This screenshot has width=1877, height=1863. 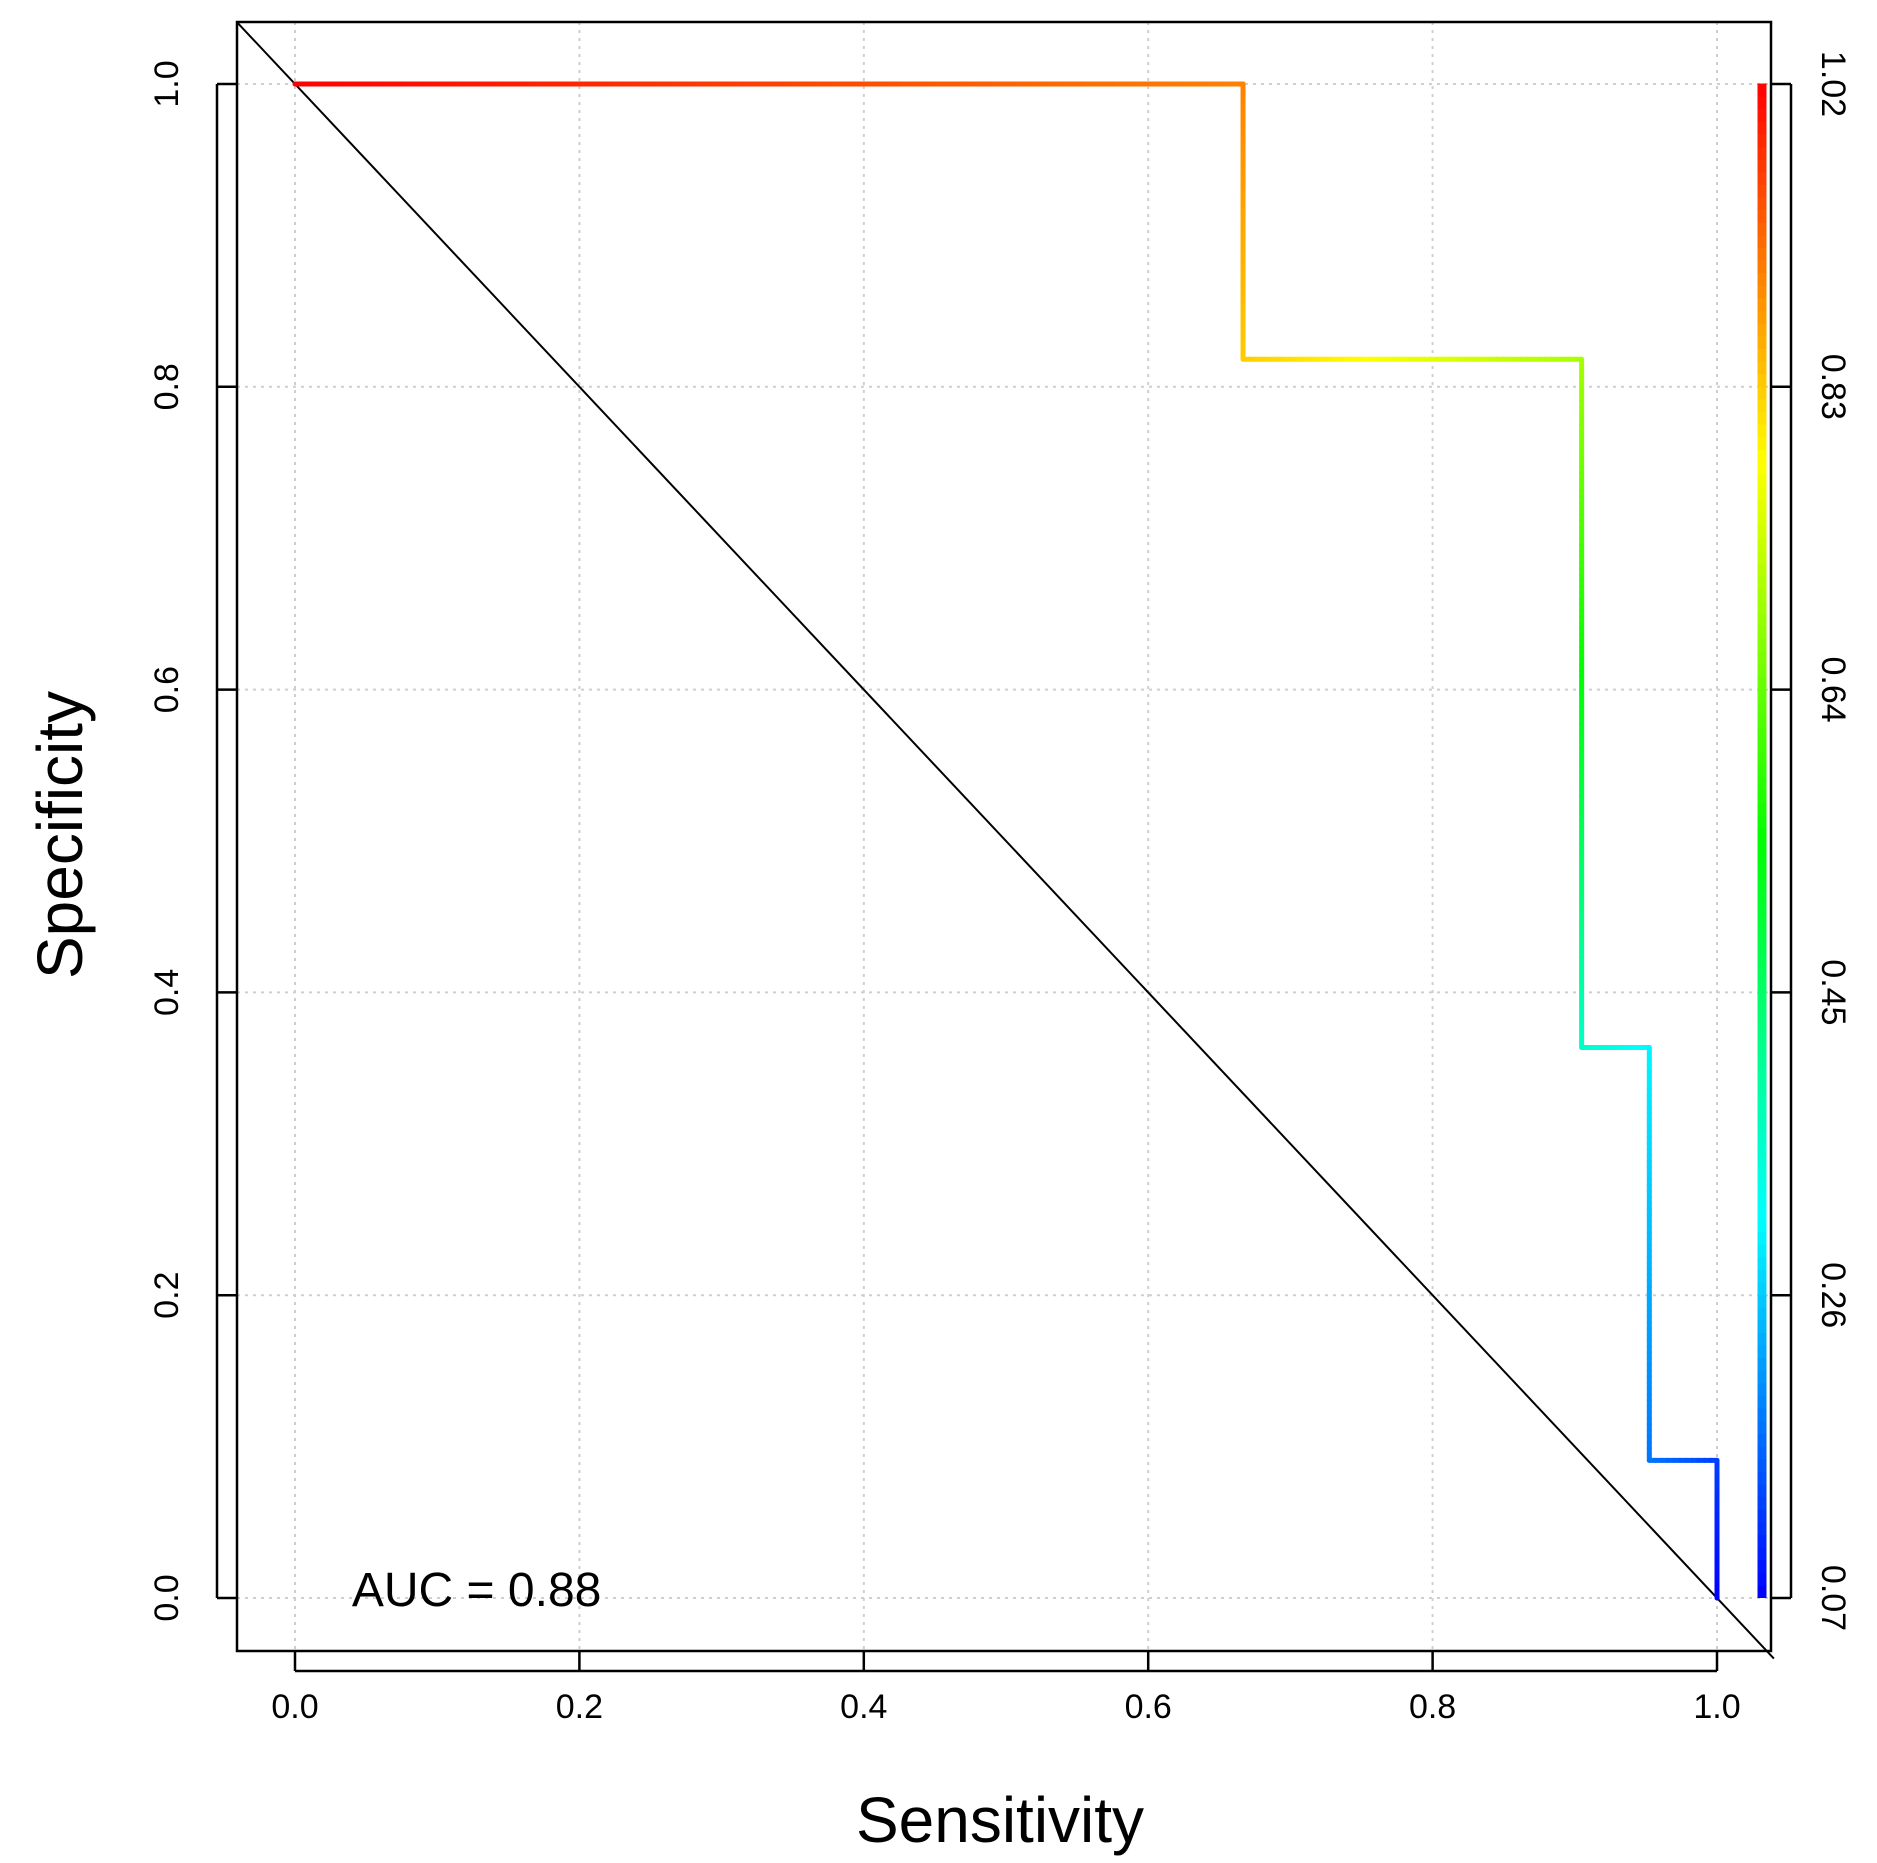 What do you see at coordinates (192, 841) in the screenshot?
I see `y-axis: 0.0 0.2 0.4 0.6 0.8 1.0` at bounding box center [192, 841].